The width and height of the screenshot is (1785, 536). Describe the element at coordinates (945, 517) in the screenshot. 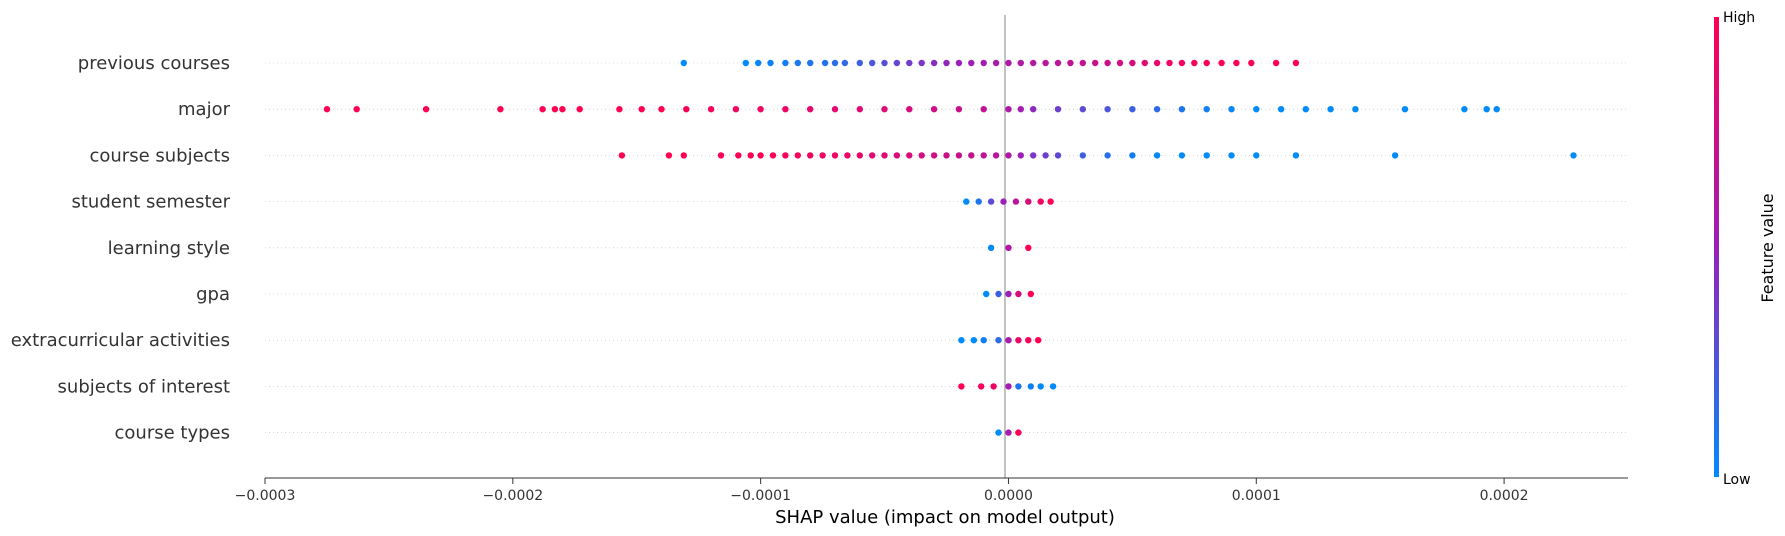

I see `x-axis-title: SHAP value (impact on model output)` at that location.